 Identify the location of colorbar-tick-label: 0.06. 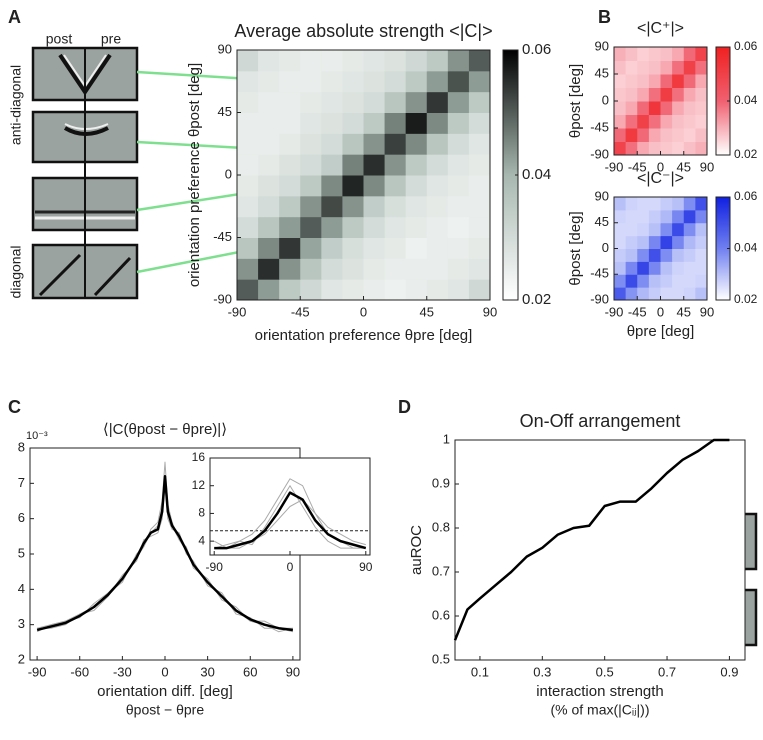
(536, 49).